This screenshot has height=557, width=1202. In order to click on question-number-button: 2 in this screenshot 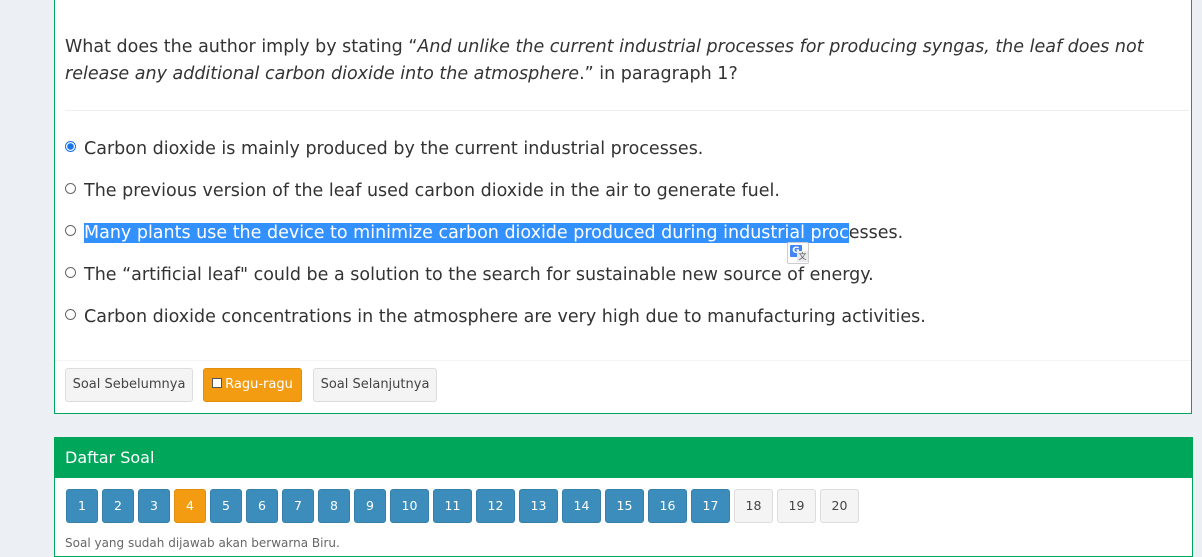, I will do `click(118, 506)`.